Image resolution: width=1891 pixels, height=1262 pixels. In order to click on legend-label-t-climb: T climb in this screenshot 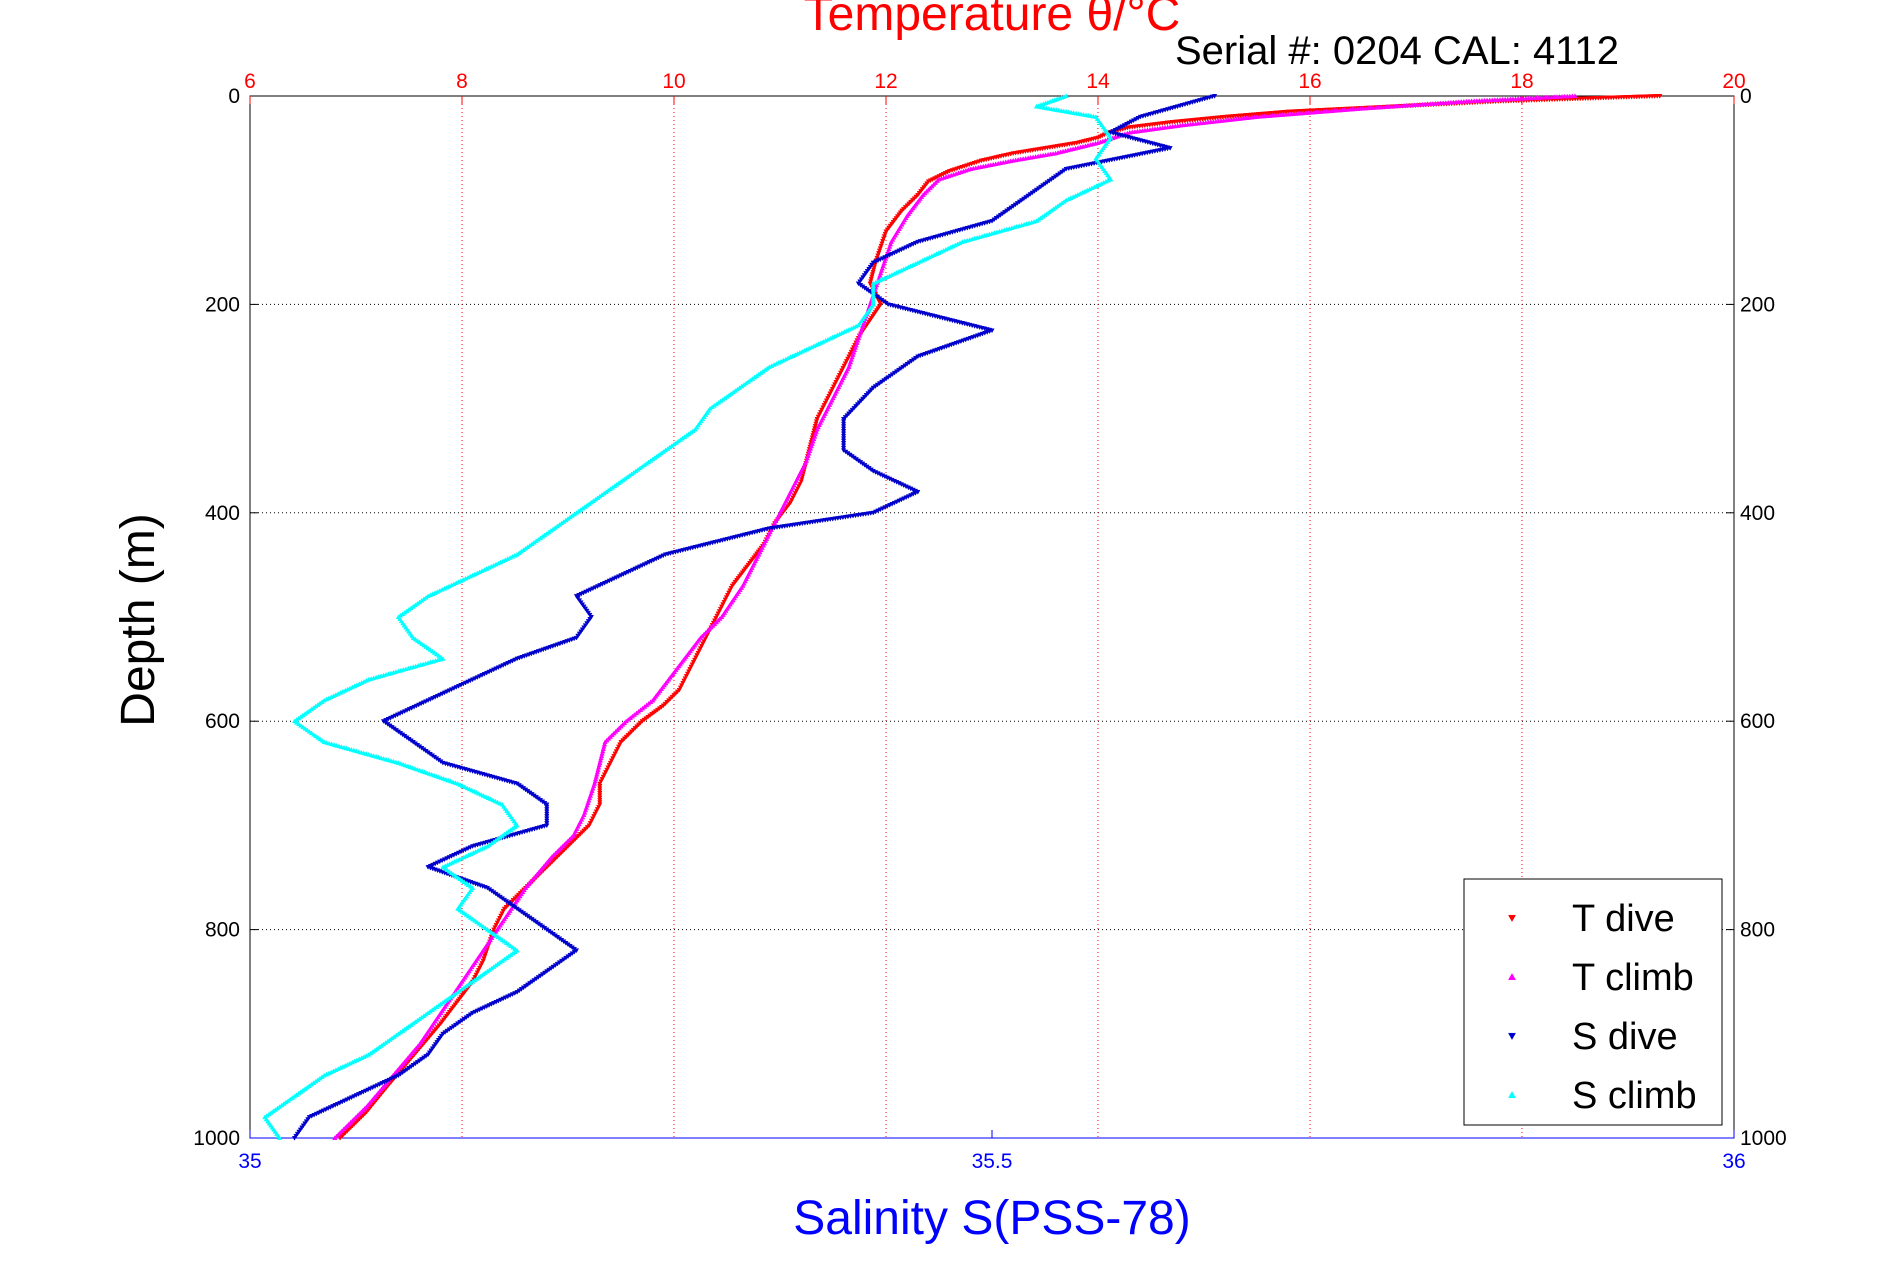, I will do `click(1633, 978)`.